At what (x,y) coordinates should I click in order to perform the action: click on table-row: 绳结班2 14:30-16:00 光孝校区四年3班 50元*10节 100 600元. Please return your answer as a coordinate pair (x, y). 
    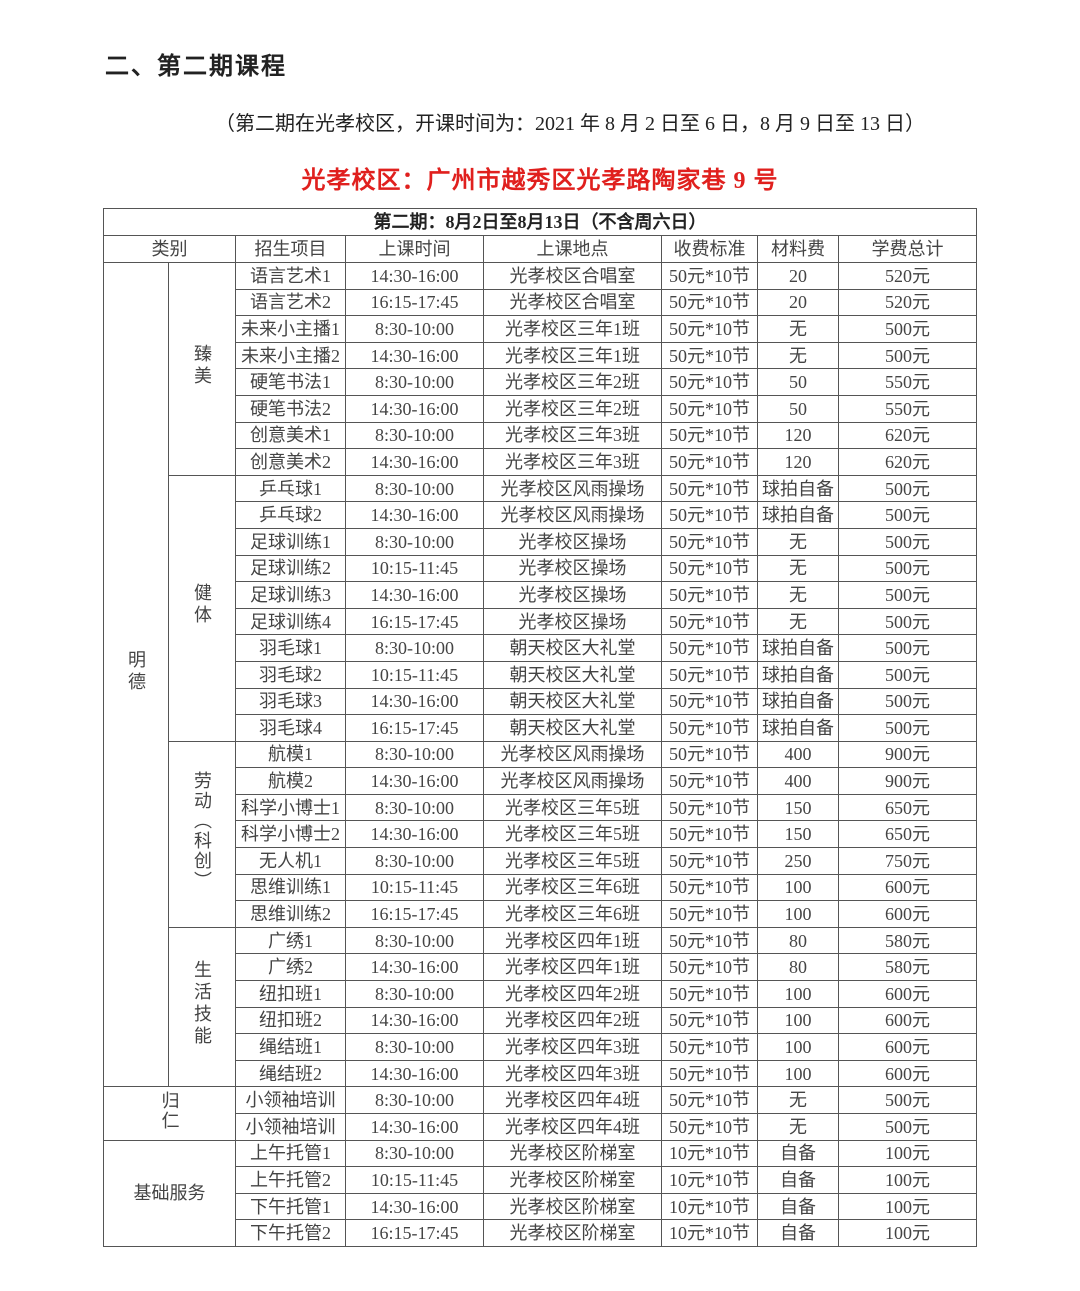
    Looking at the image, I should click on (540, 1073).